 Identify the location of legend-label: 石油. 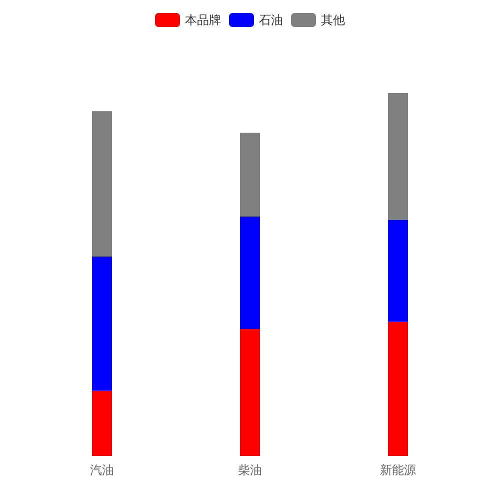
(271, 20).